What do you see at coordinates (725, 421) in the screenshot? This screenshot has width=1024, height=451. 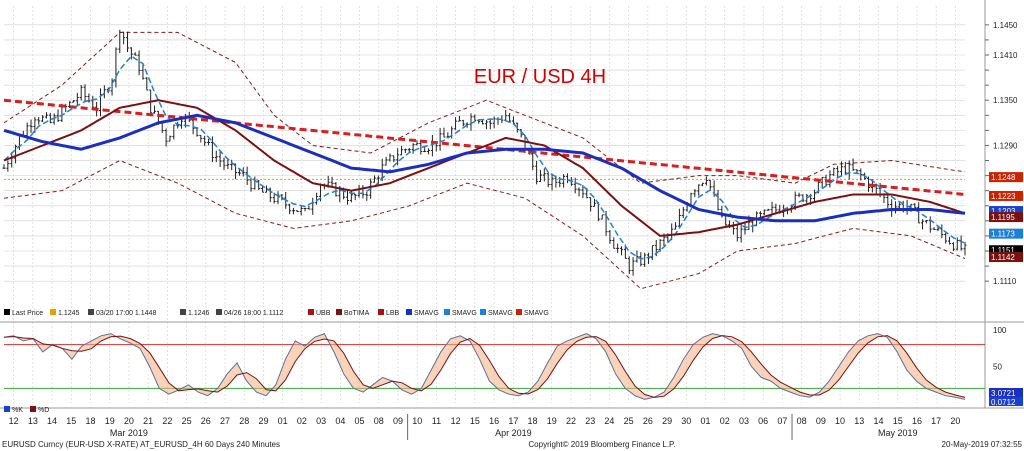 I see `x-tick-label: 02` at bounding box center [725, 421].